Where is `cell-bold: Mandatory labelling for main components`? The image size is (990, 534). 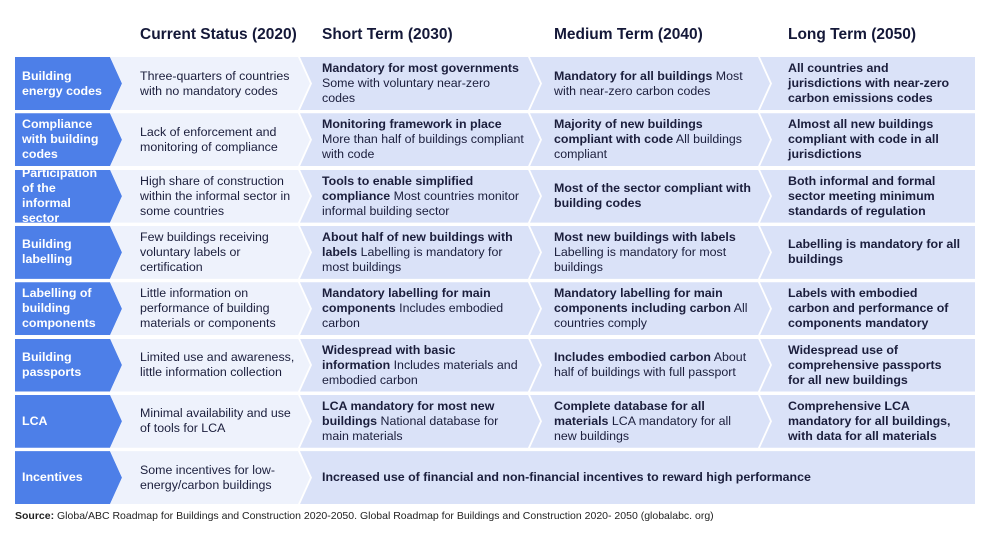 cell-bold: Mandatory labelling for main components is located at coordinates (406, 301).